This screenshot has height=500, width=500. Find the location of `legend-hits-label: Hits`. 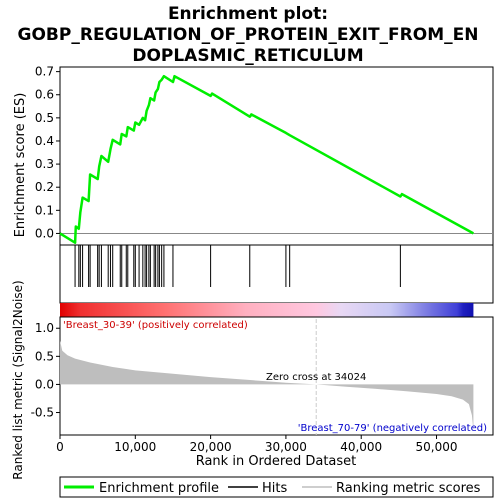

legend-hits-label: Hits is located at coordinates (274, 488).